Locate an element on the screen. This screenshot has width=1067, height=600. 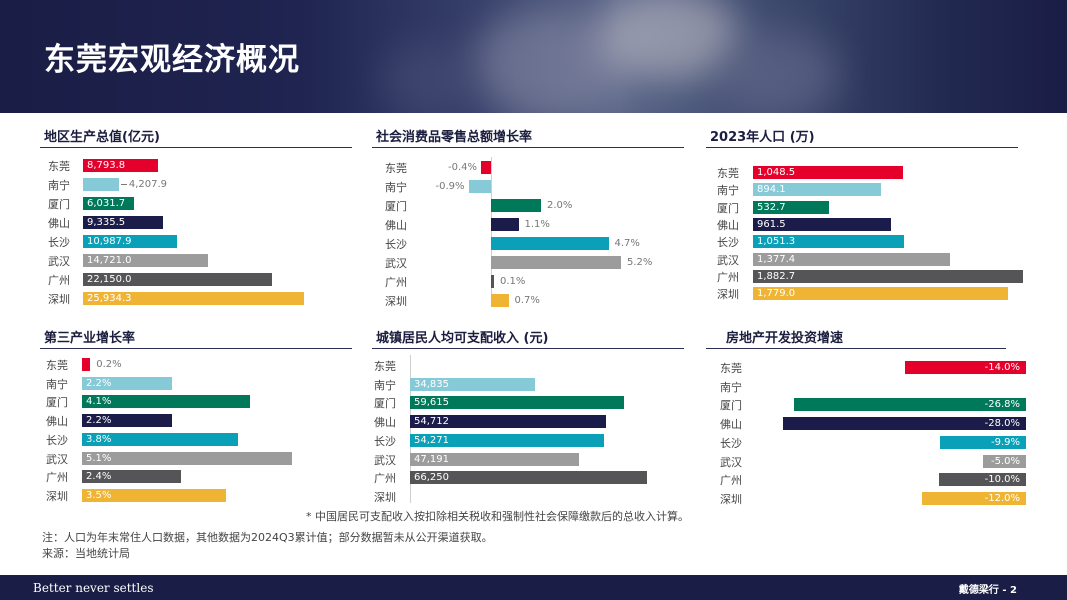
value-label: 532.7 is located at coordinates (771, 207).